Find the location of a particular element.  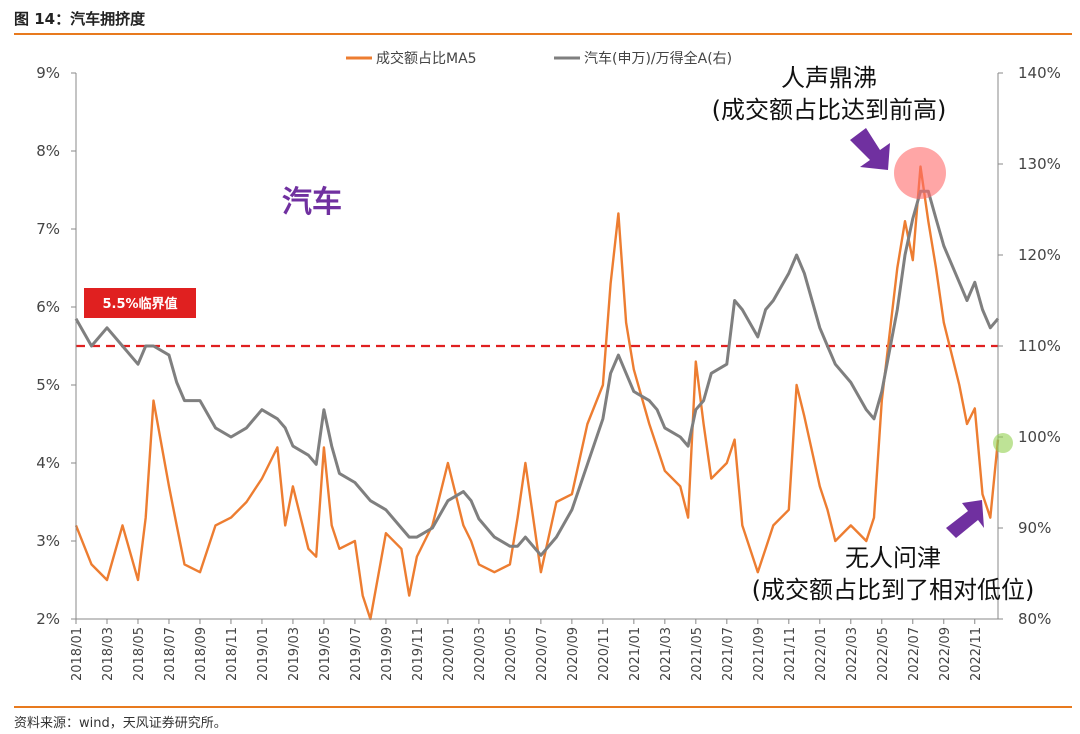

y-left-tick-label: 4% is located at coordinates (48, 463).